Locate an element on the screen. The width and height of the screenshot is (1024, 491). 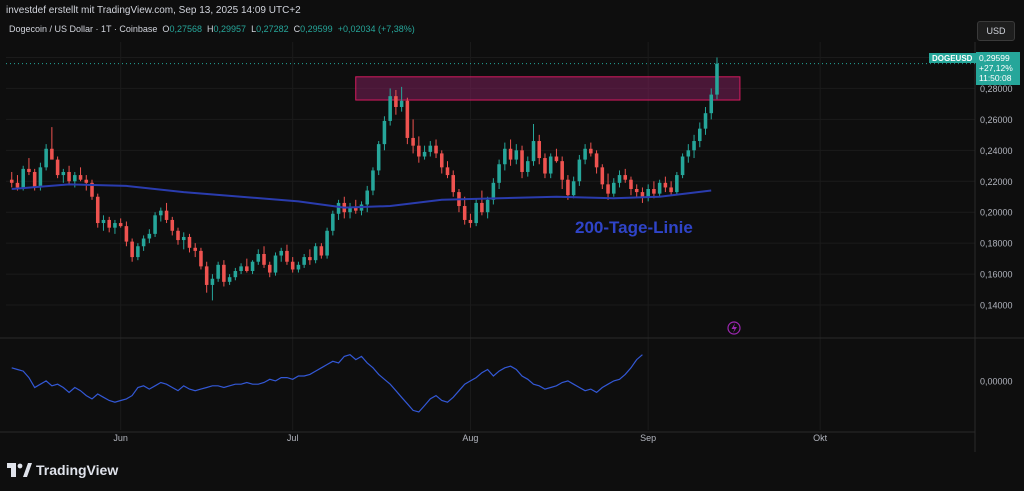
resistance-zone is located at coordinates (548, 88).